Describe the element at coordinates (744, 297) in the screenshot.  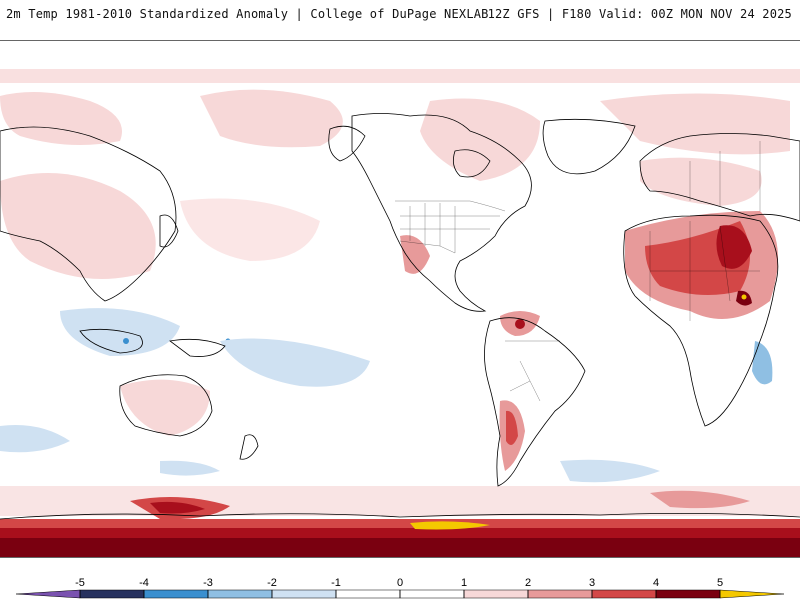
I see `kenya-extreme-spot` at that location.